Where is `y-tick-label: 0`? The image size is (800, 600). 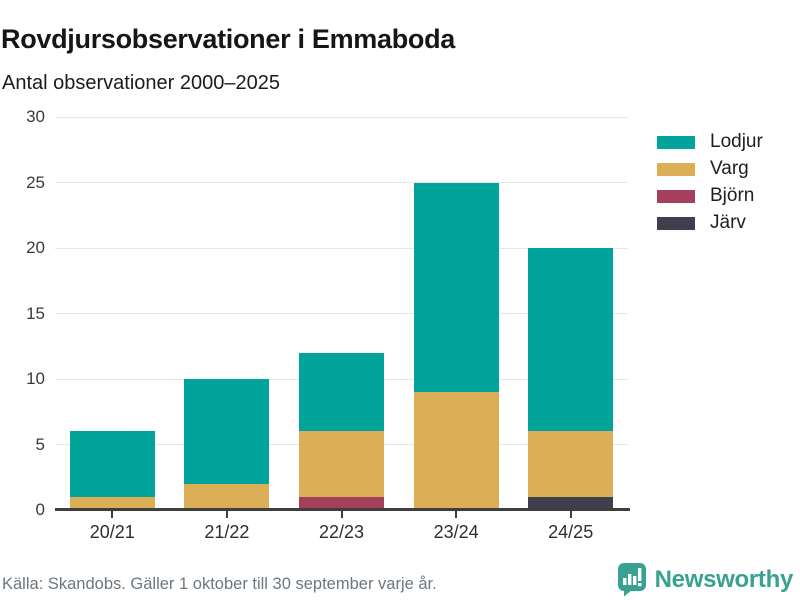
y-tick-label: 0 is located at coordinates (40, 509).